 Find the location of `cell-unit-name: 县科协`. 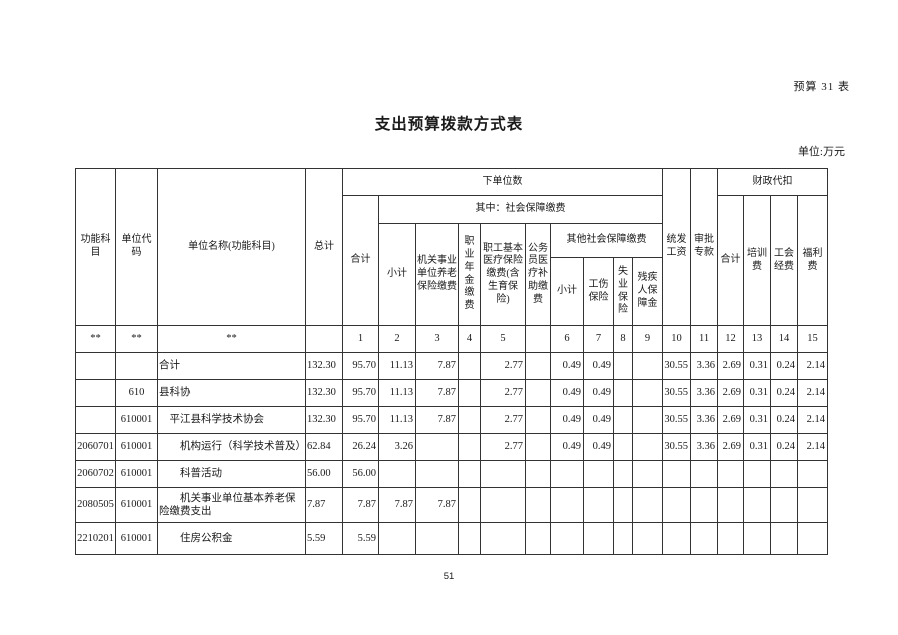

cell-unit-name: 县科协 is located at coordinates (231, 393).